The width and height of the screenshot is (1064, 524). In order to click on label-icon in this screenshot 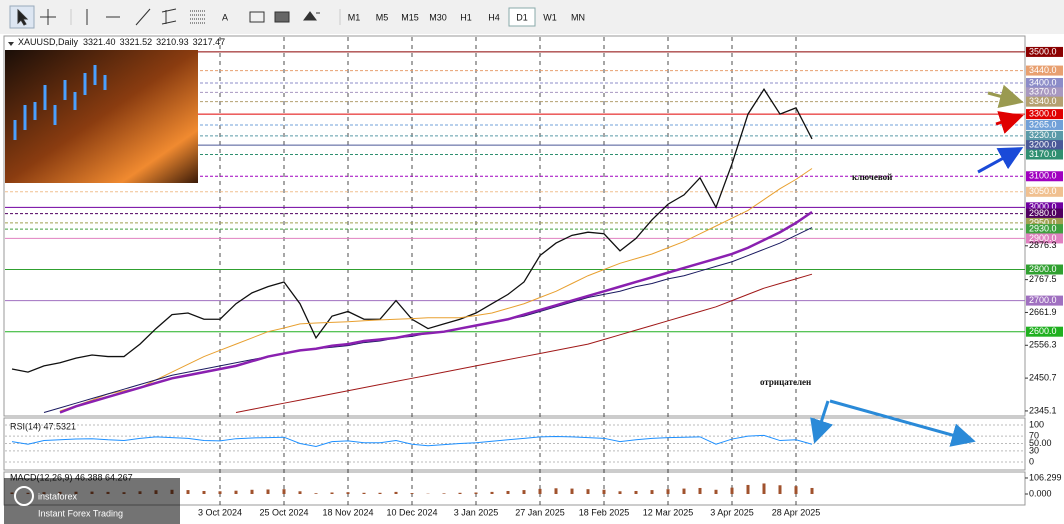, I will do `click(257, 17)`.